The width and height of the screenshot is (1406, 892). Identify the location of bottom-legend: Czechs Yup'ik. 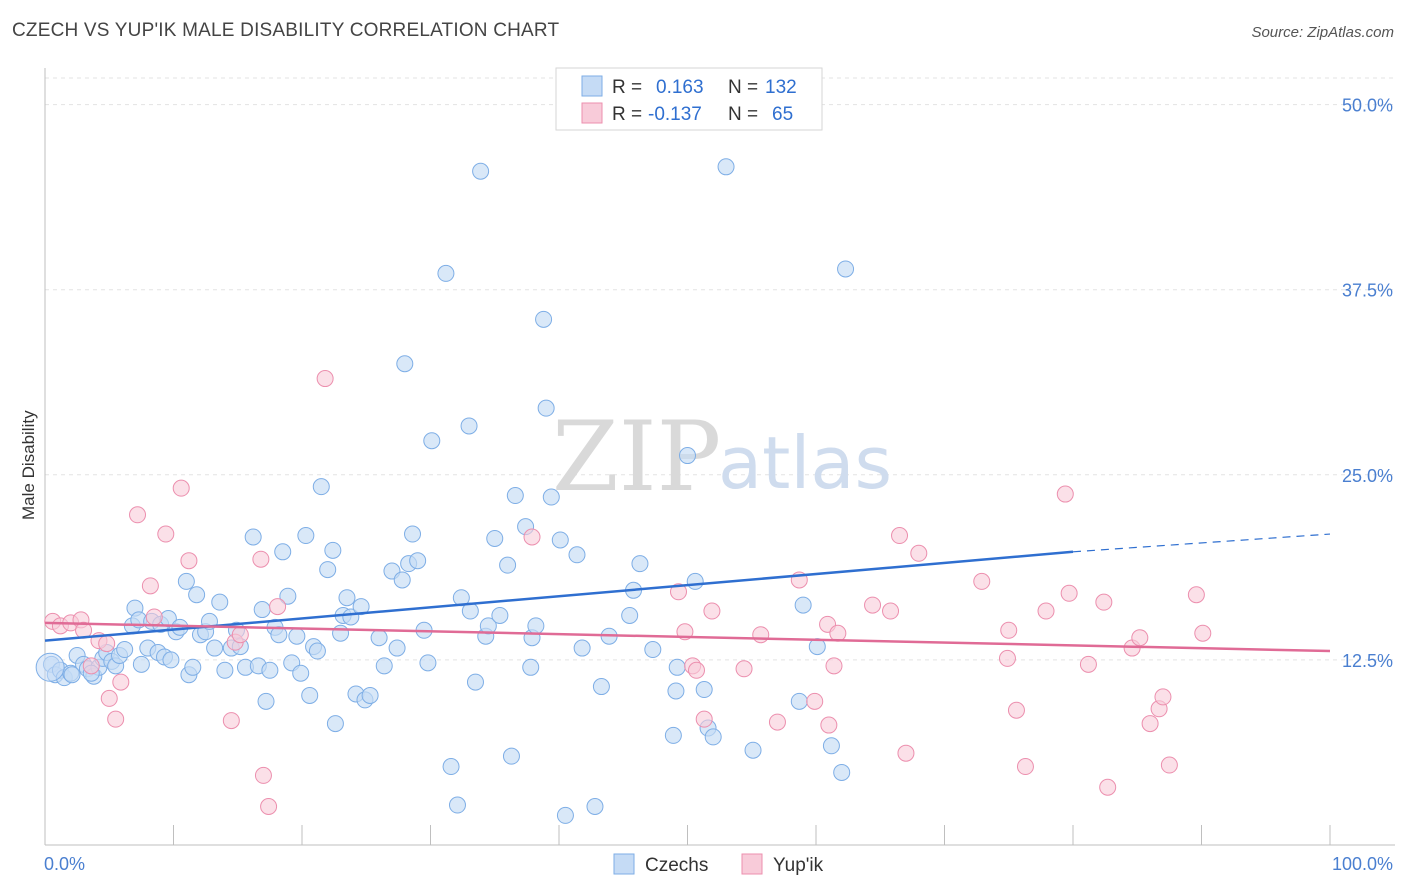
(718, 864).